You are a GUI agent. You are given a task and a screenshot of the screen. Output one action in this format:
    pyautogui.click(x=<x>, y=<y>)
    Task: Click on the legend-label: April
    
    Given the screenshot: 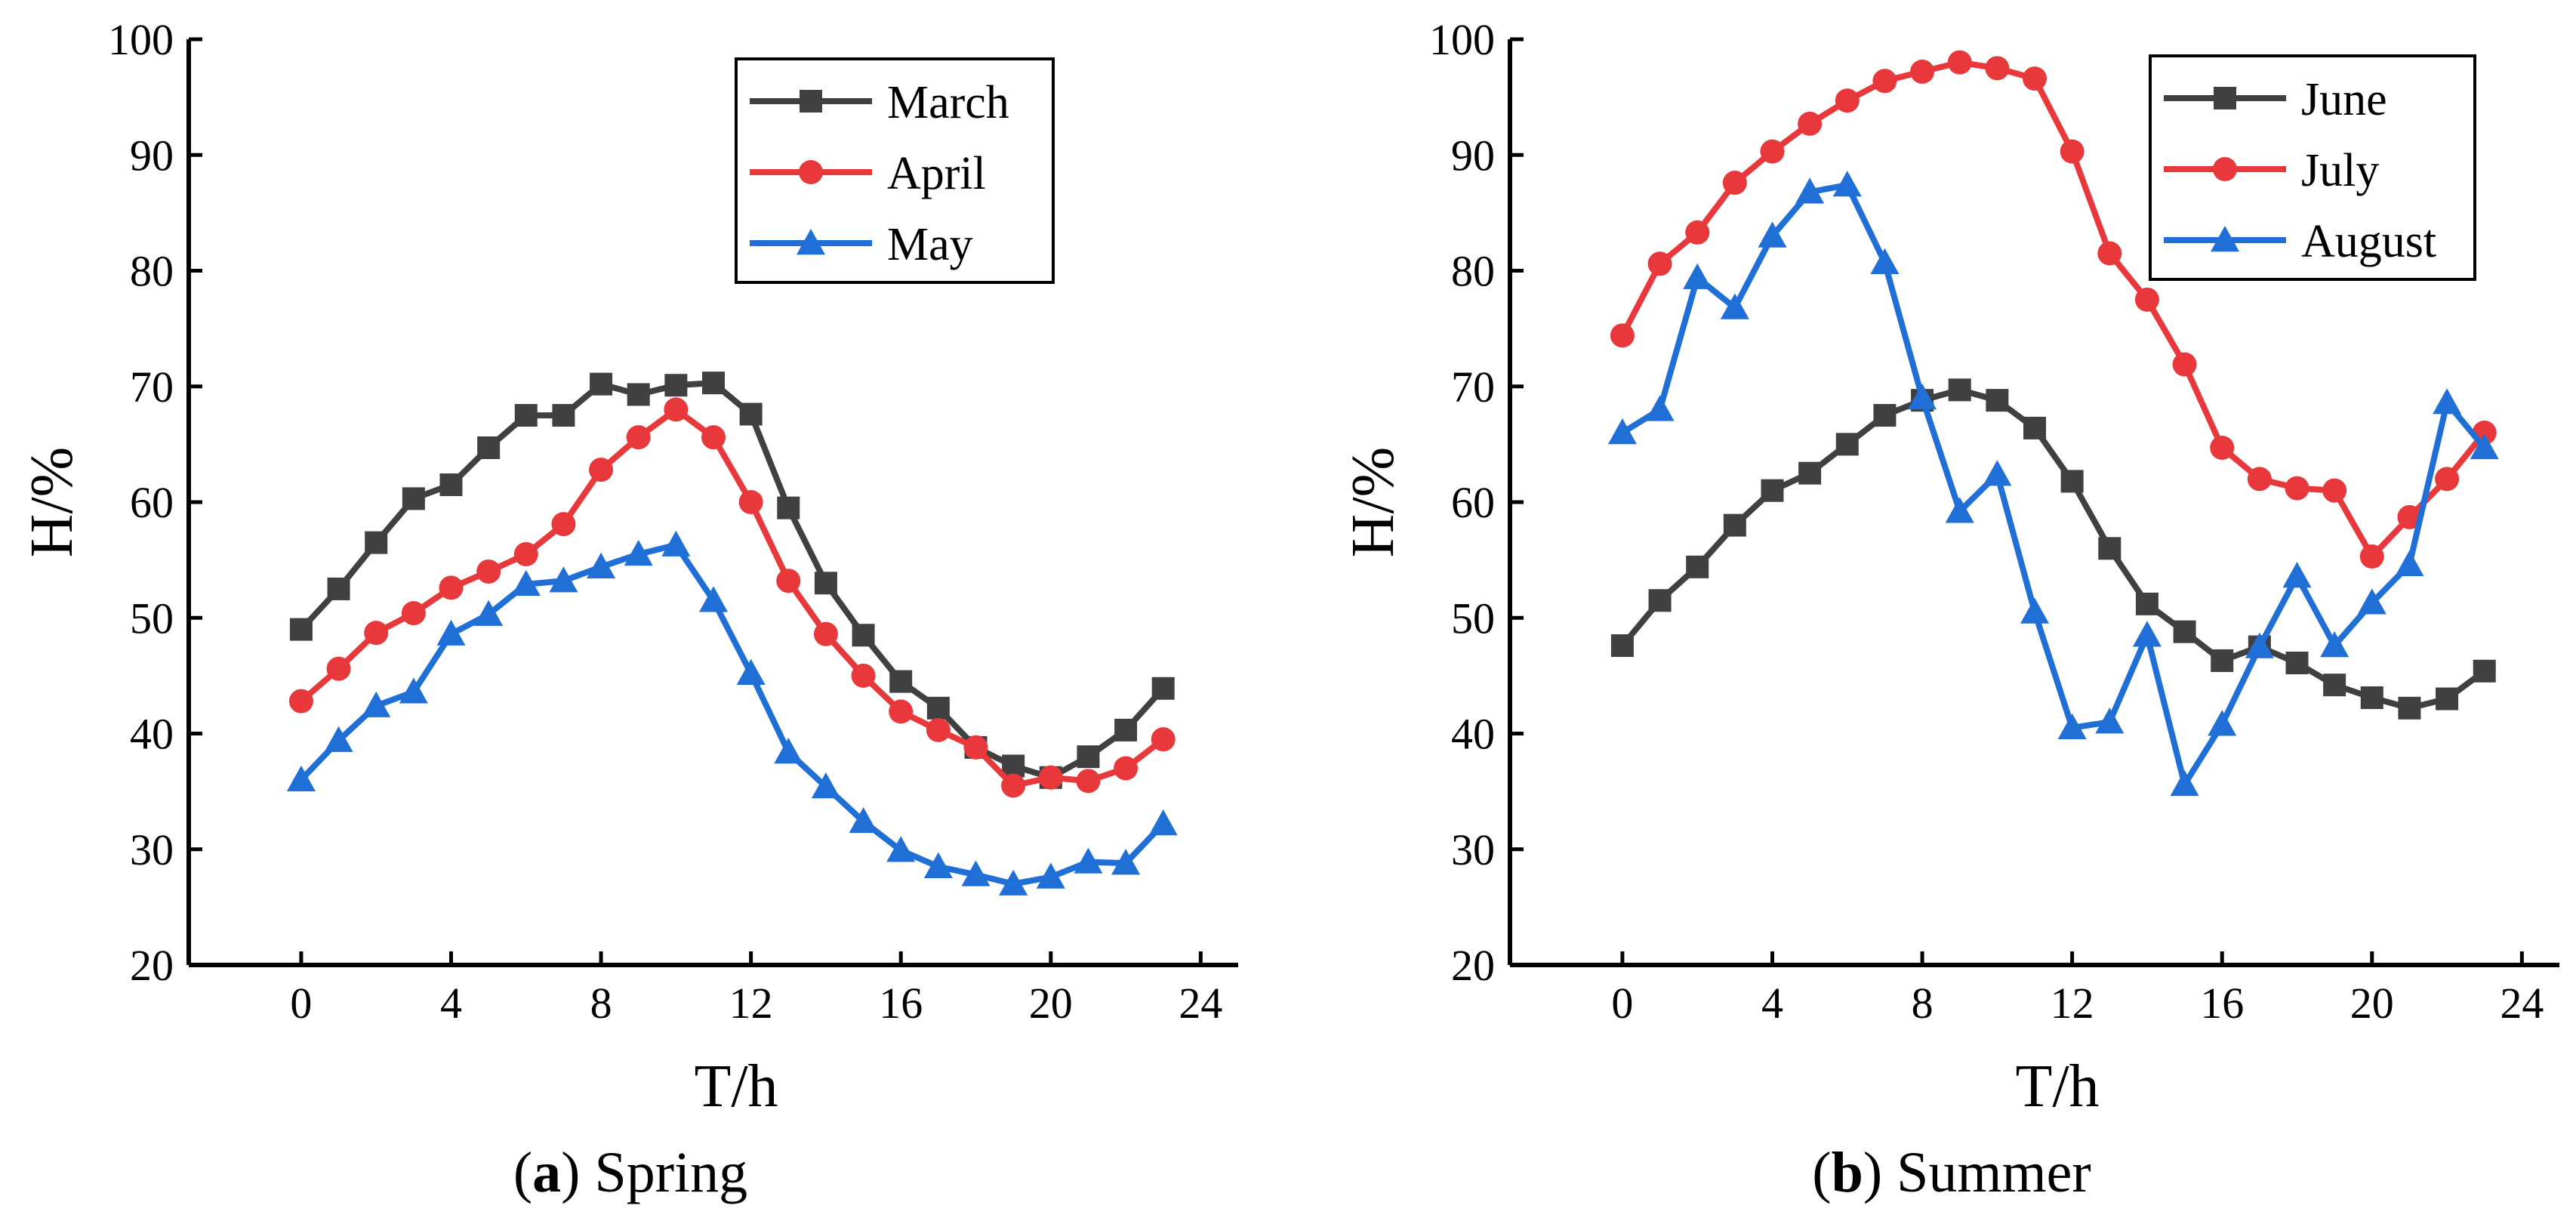 What is the action you would take?
    pyautogui.click(x=936, y=174)
    